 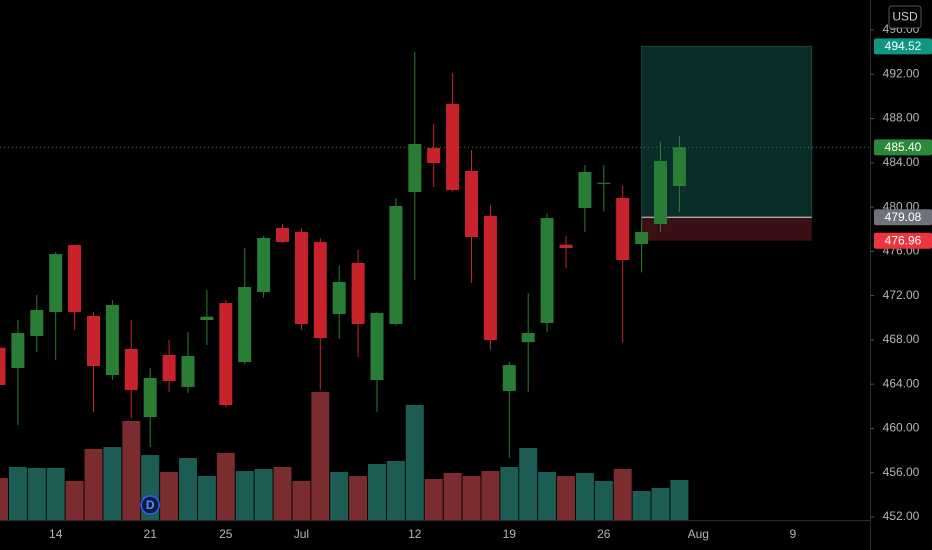 I want to click on currency-box, so click(x=905, y=17).